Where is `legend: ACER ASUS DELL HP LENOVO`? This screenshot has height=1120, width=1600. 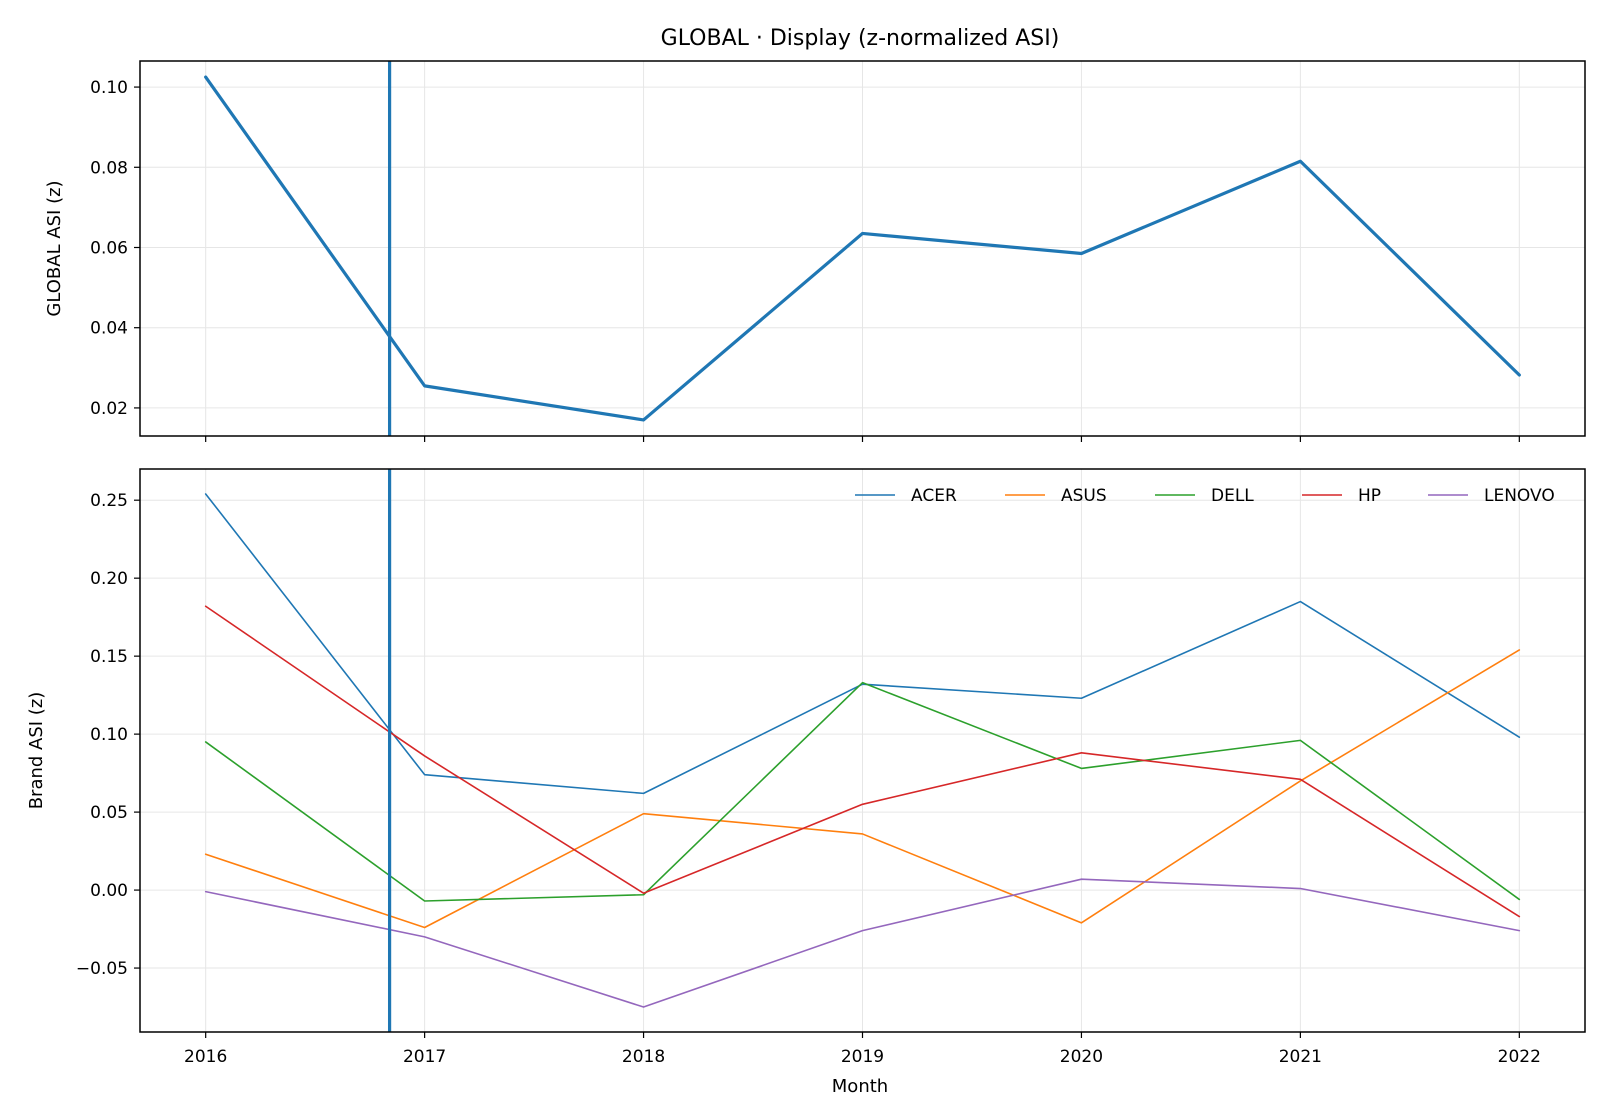 legend: ACER ASUS DELL HP LENOVO is located at coordinates (1205, 496).